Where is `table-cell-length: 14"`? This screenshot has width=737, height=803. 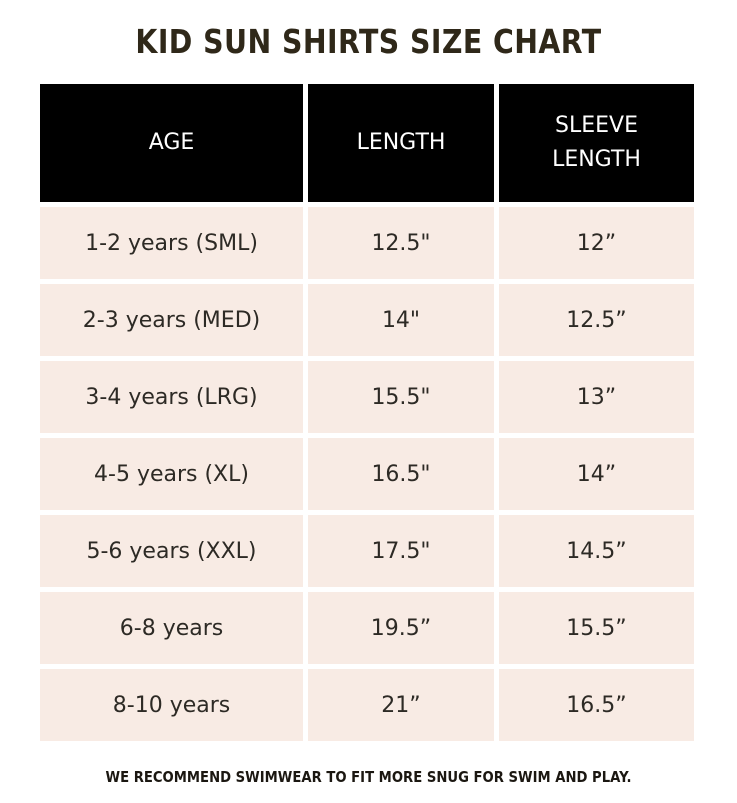
table-cell-length: 14" is located at coordinates (401, 320).